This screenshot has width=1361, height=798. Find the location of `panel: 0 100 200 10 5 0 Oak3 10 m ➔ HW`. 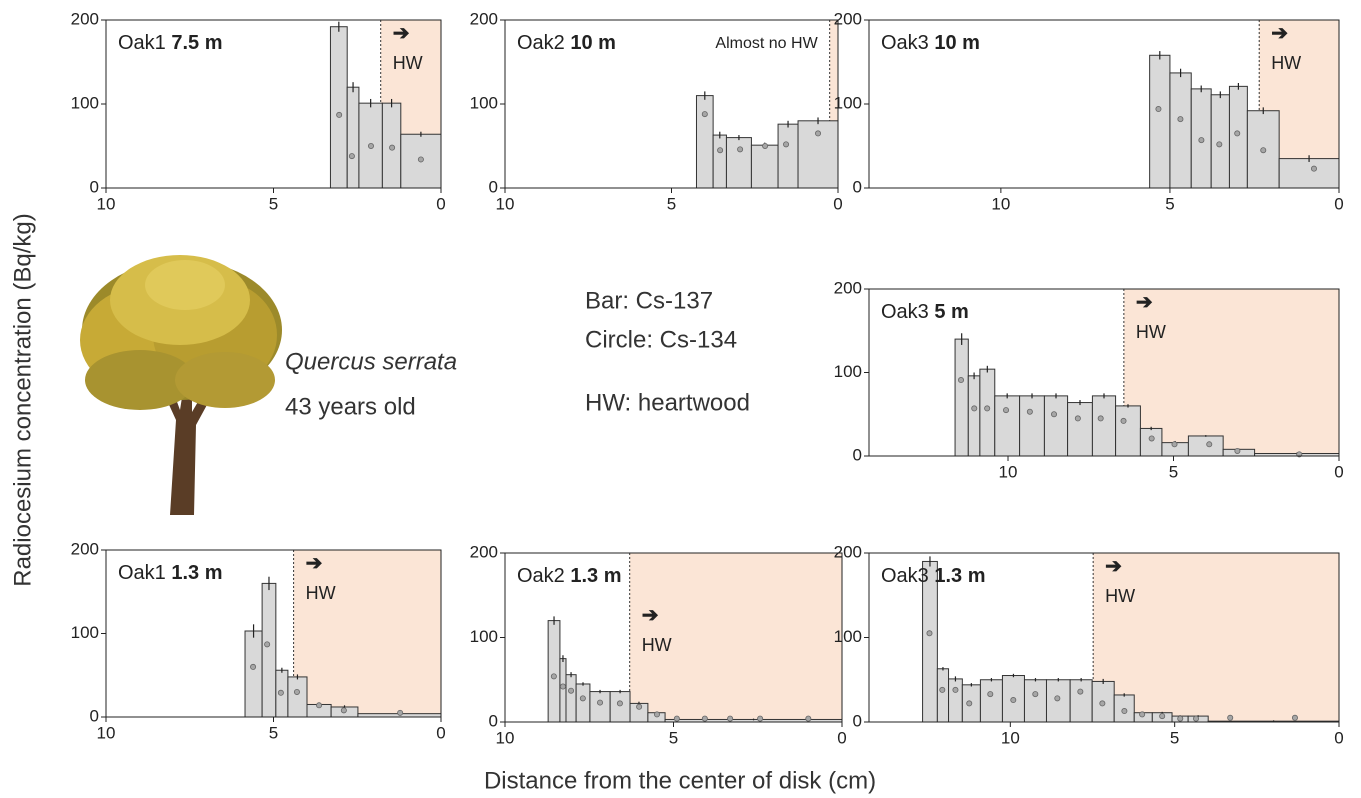

panel: 0 100 200 10 5 0 Oak3 10 m ➔ HW is located at coordinates (1089, 111).